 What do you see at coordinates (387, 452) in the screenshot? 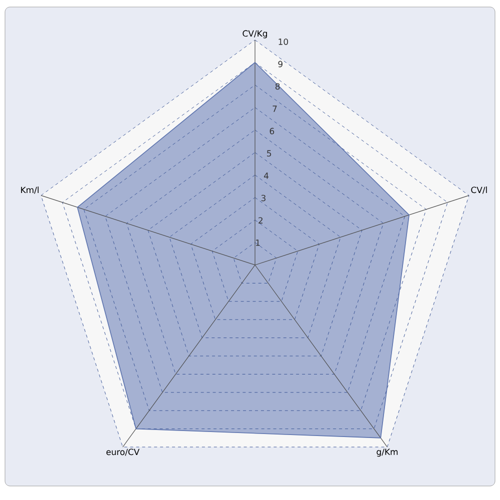
I see `spoke-label: g/Km` at bounding box center [387, 452].